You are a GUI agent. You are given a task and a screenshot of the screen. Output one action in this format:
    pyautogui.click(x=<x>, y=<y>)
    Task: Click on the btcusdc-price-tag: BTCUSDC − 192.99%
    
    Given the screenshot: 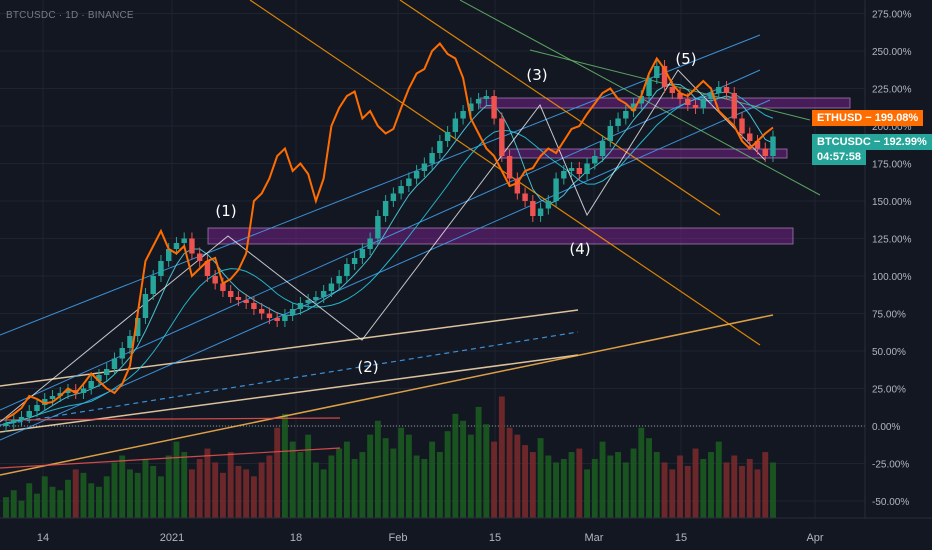 What is the action you would take?
    pyautogui.click(x=872, y=142)
    